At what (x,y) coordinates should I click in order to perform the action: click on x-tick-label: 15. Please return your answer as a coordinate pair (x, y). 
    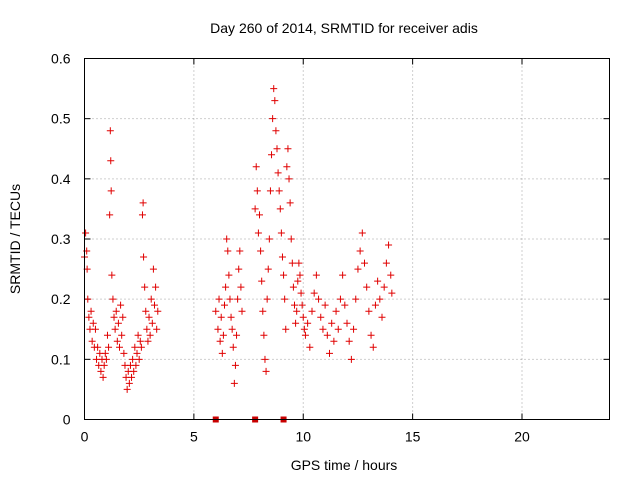
    Looking at the image, I should click on (413, 437).